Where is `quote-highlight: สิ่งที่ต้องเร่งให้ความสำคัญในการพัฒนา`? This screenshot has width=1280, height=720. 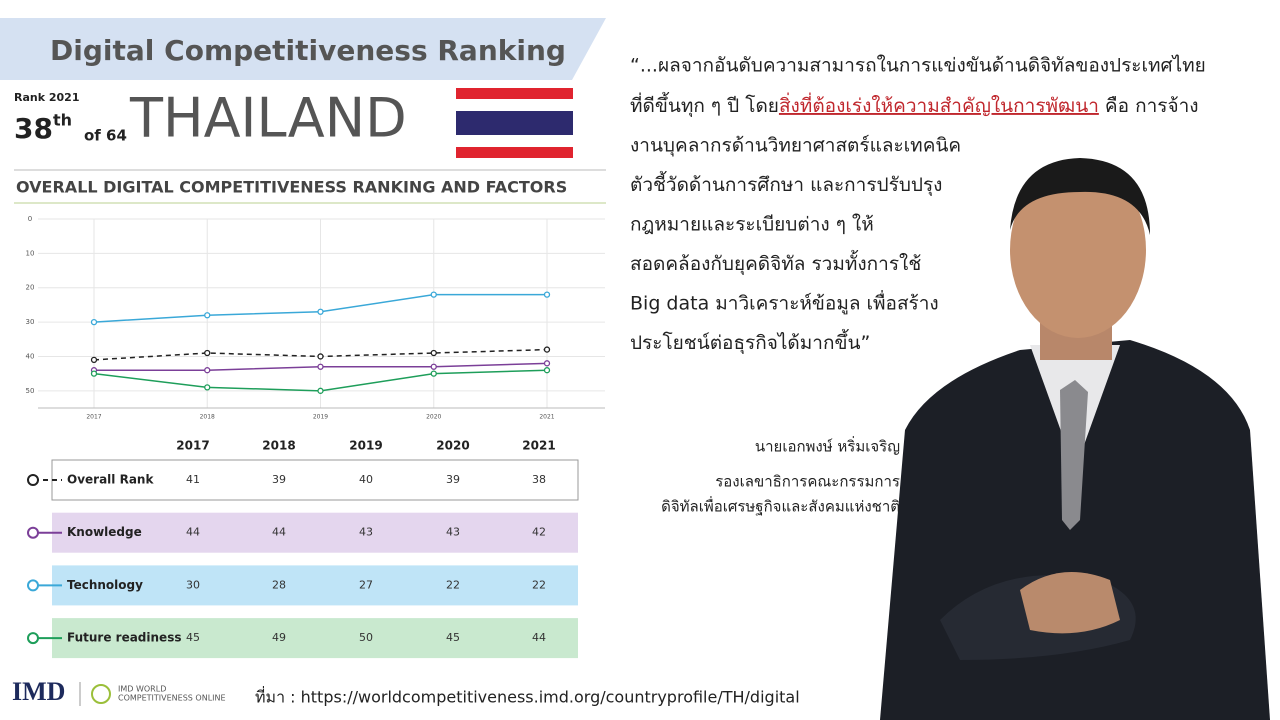
quote-highlight: สิ่งที่ต้องเร่งให้ความสำคัญในการพัฒนา is located at coordinates (939, 104).